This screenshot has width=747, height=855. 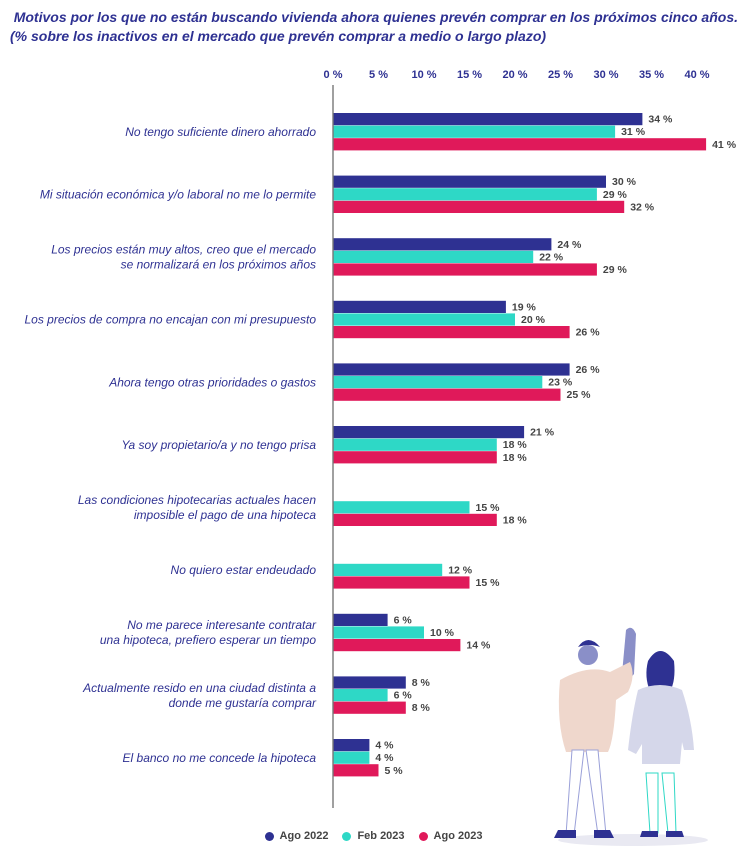 I want to click on data-label: 20 %, so click(x=533, y=320).